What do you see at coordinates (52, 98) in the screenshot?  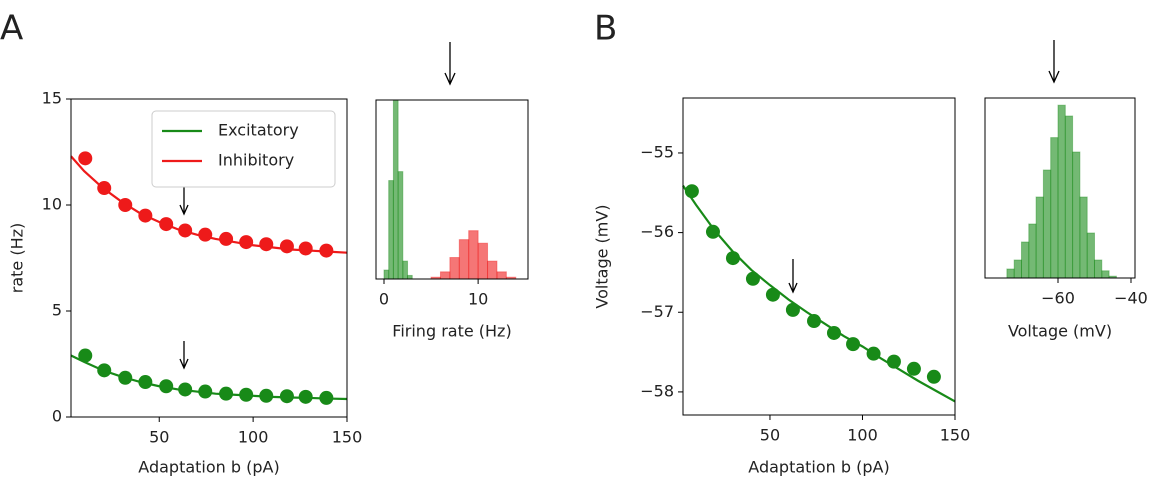 I see `y-tick-label: 15` at bounding box center [52, 98].